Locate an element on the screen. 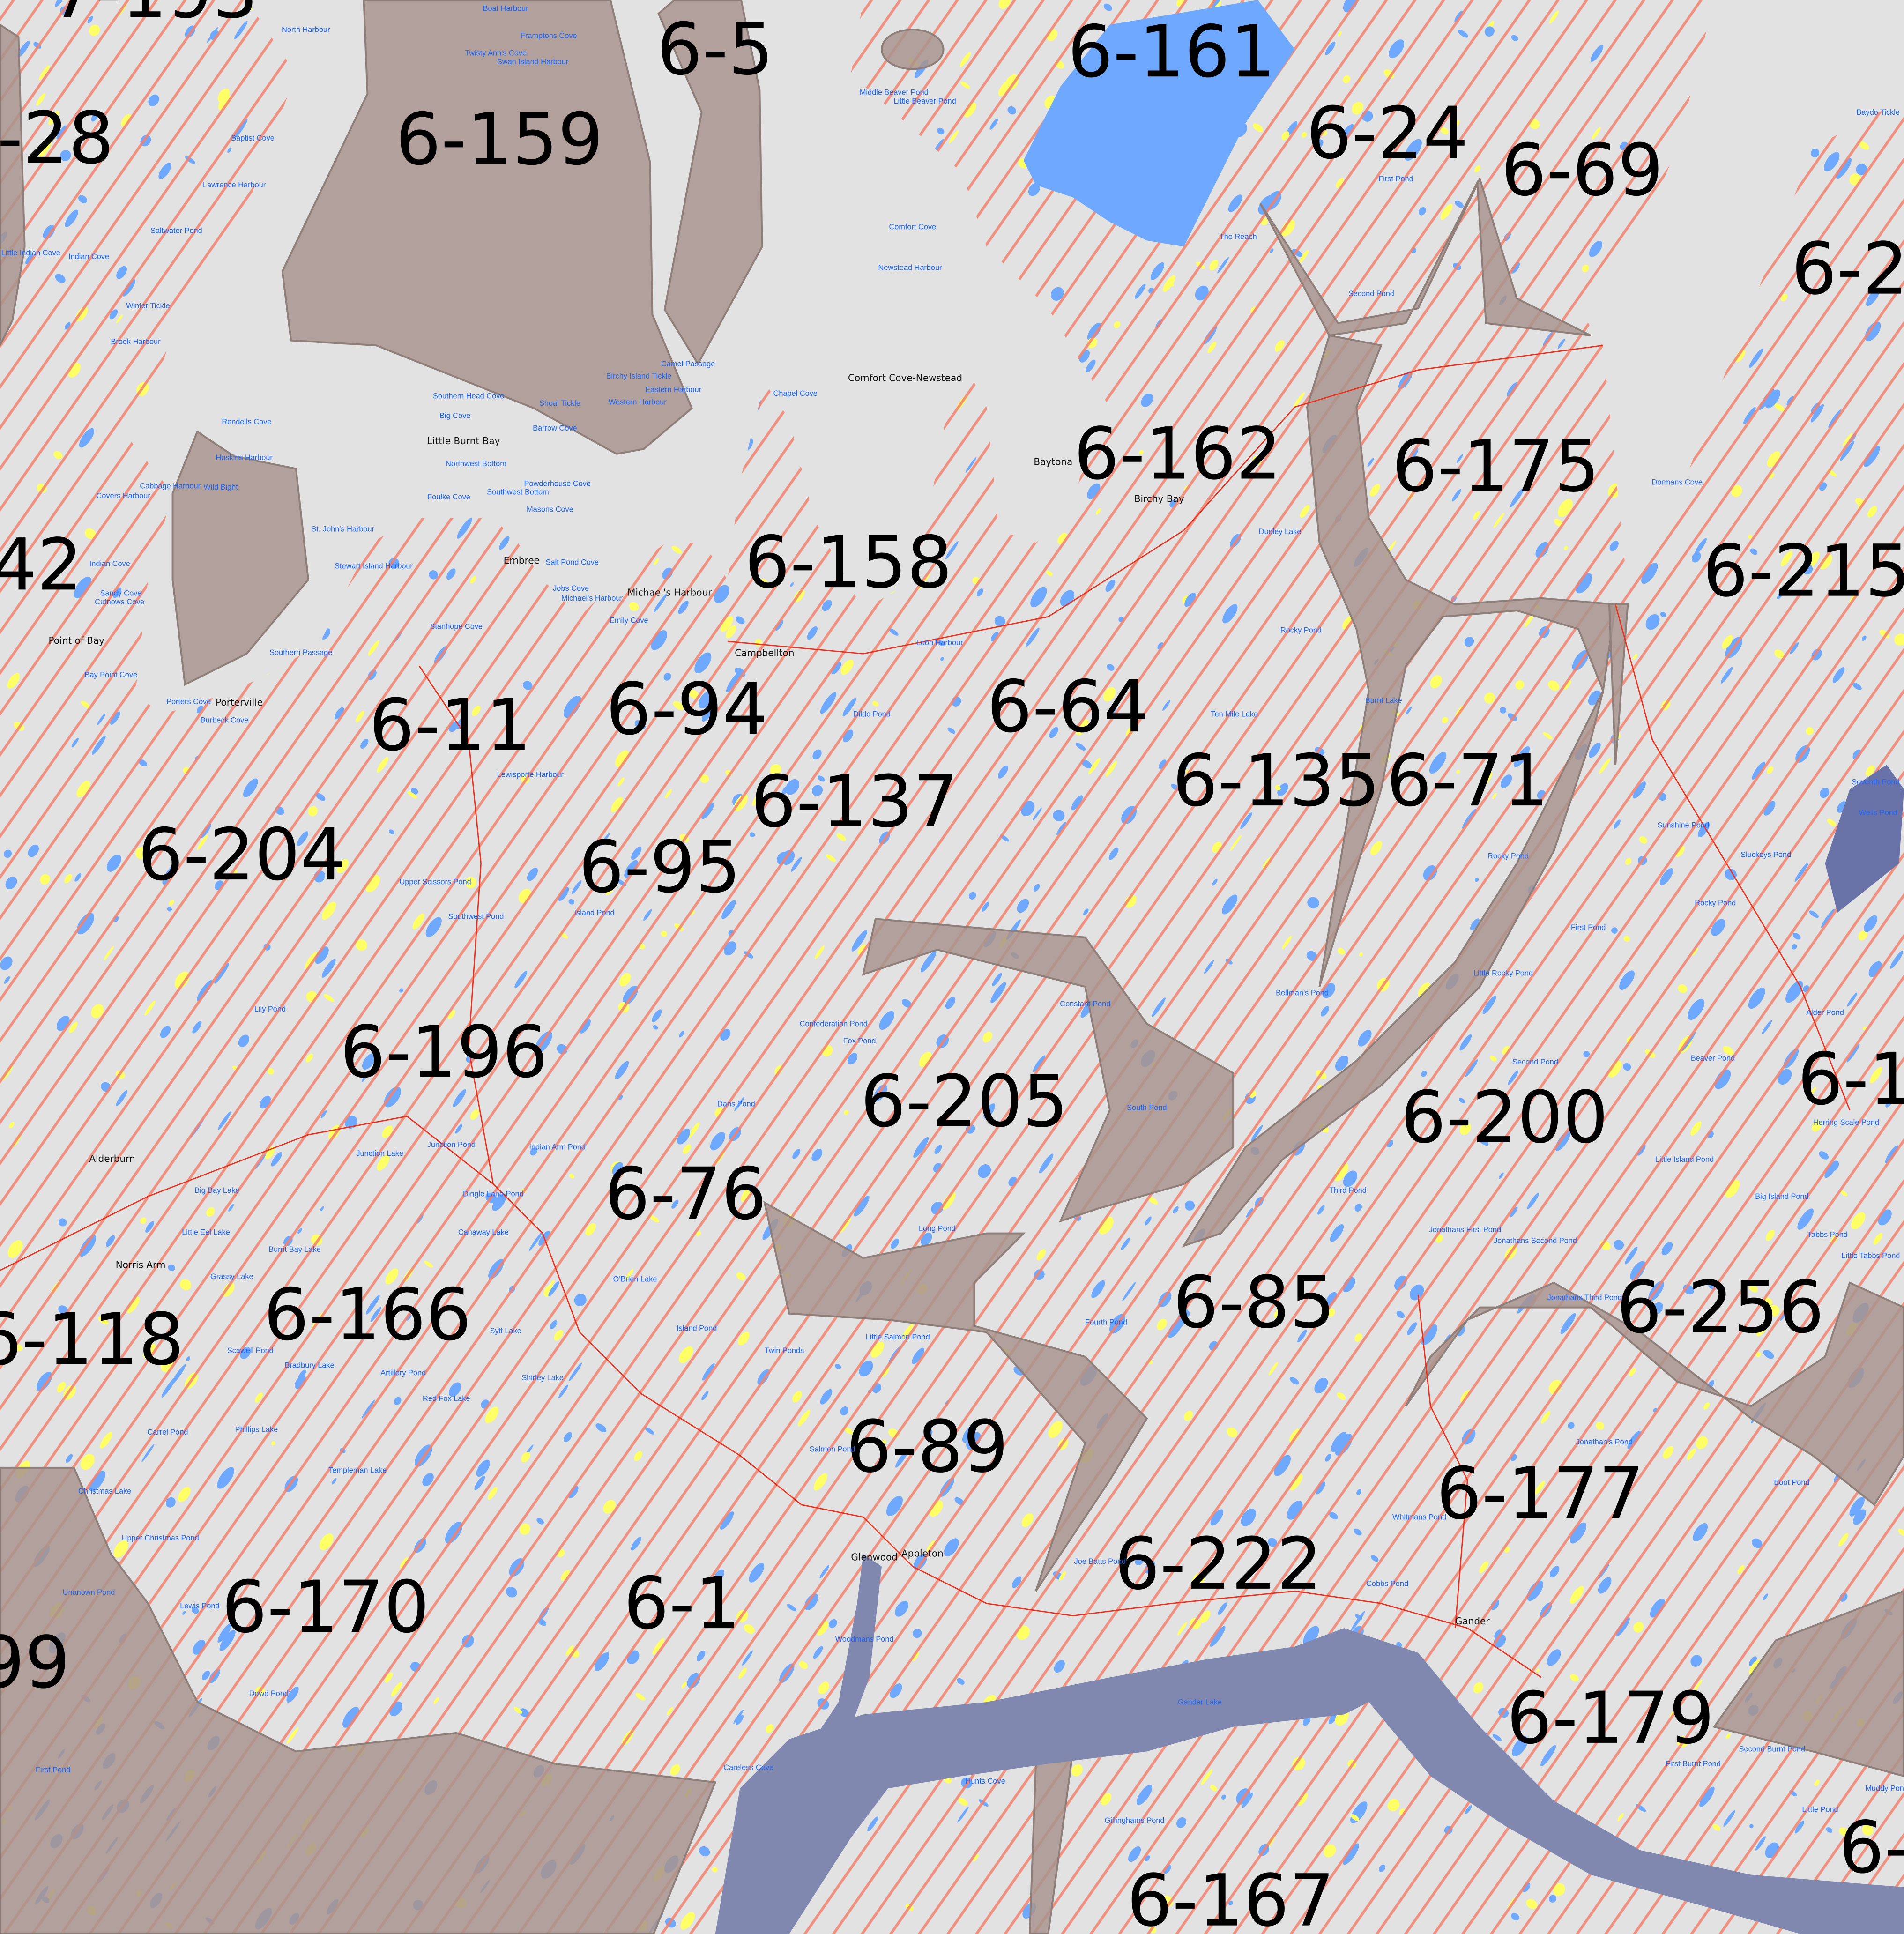 The height and width of the screenshot is (1934, 1904). water-feature-label: Lewis Pond is located at coordinates (199, 1606).